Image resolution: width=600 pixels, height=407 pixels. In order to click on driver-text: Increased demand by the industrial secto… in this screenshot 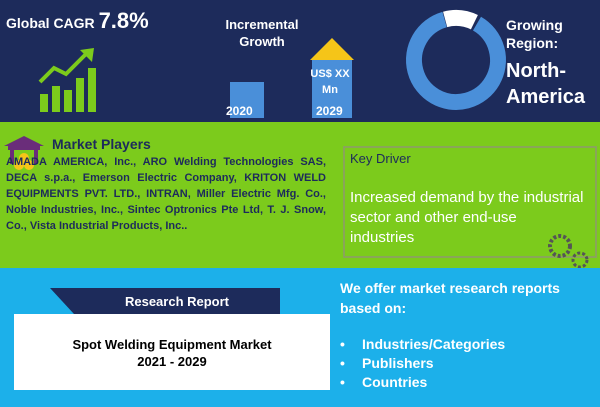, I will do `click(467, 217)`.